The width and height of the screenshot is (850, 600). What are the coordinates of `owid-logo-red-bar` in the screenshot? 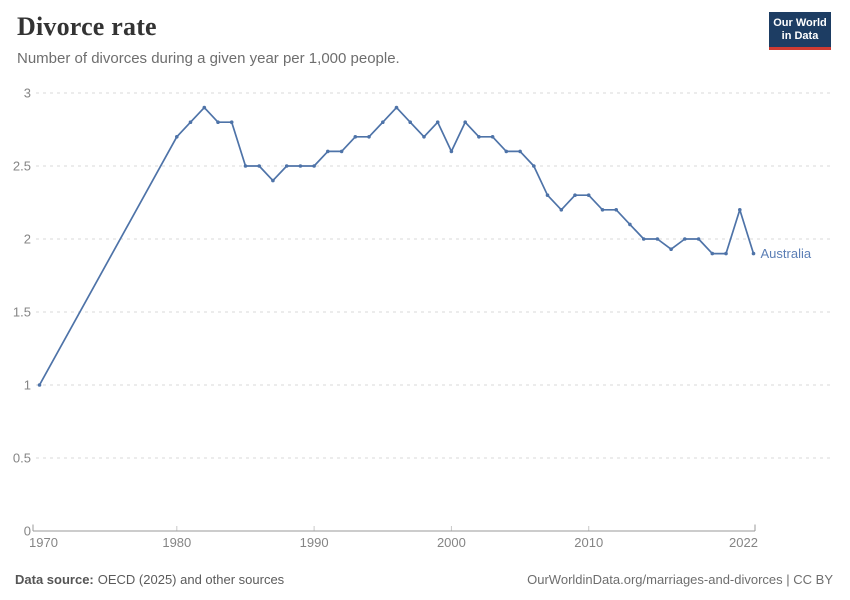 It's located at (800, 48).